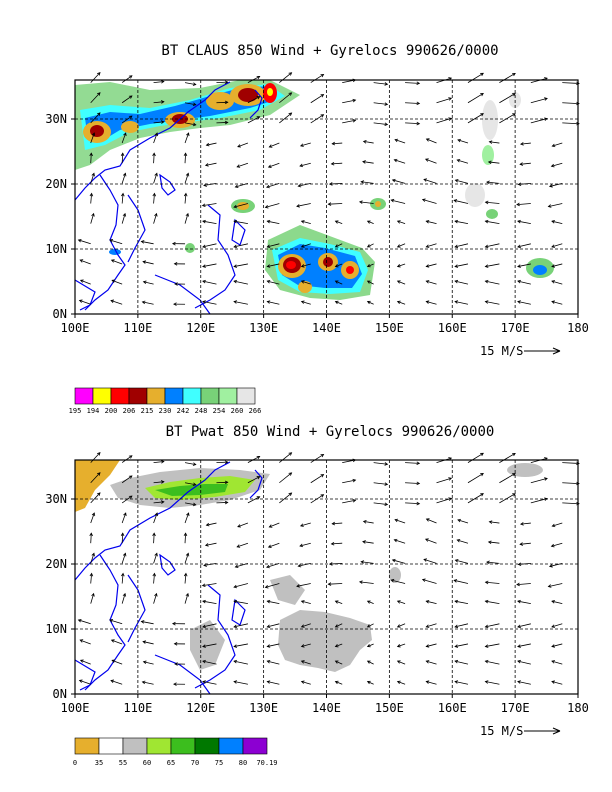  What do you see at coordinates (129, 411) in the screenshot?
I see `colorbar-label: 206` at bounding box center [129, 411].